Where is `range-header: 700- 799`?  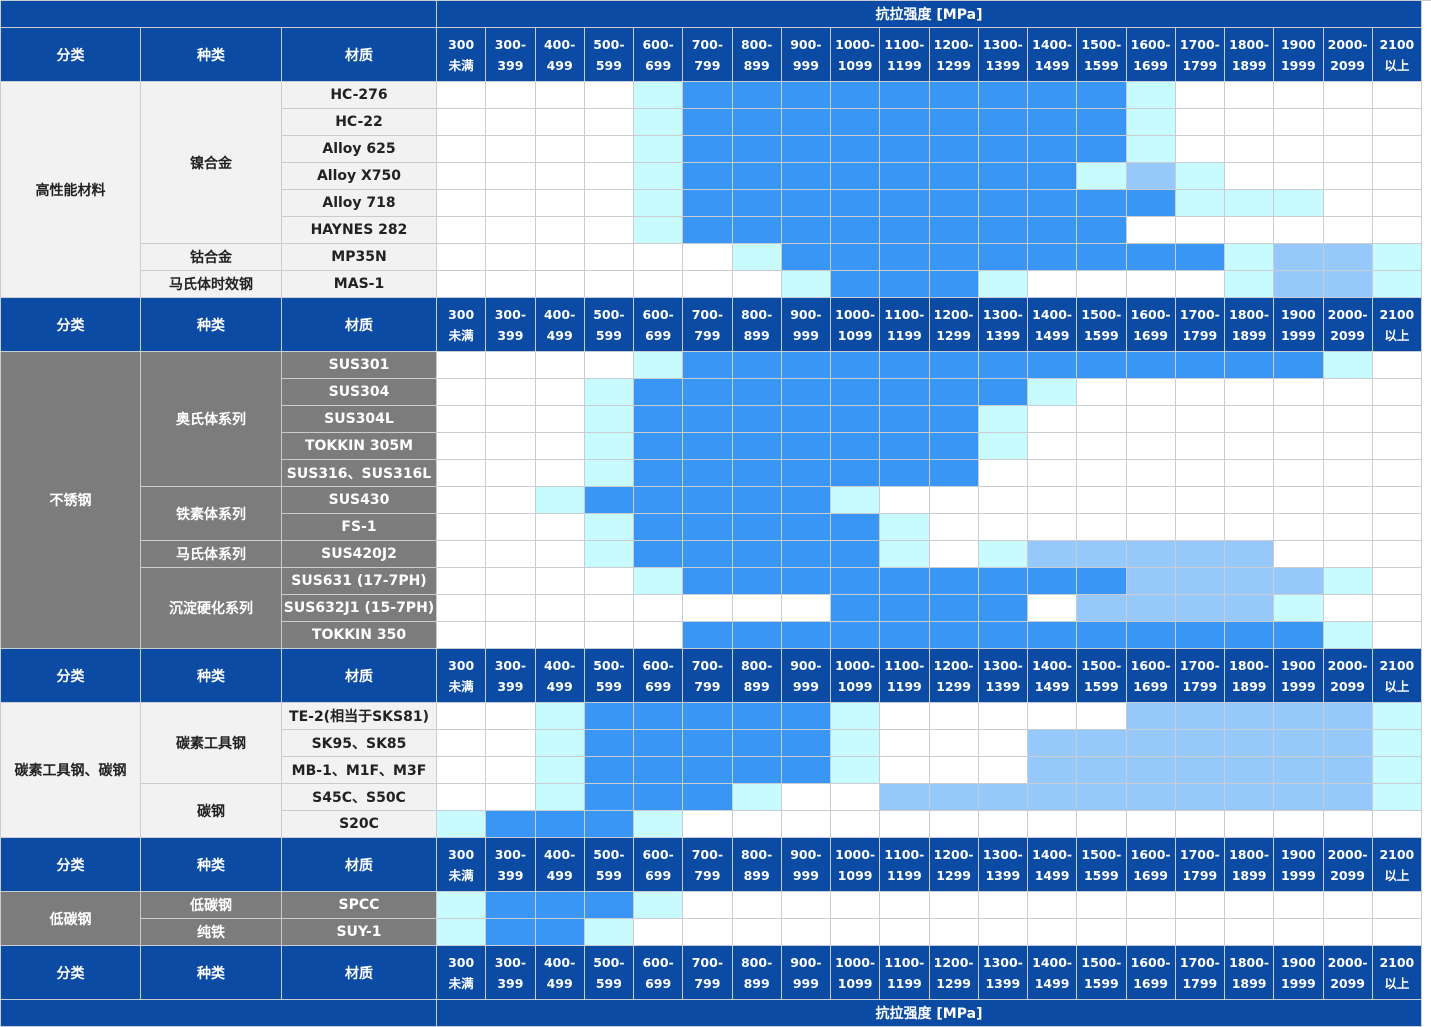 range-header: 700- 799 is located at coordinates (708, 865).